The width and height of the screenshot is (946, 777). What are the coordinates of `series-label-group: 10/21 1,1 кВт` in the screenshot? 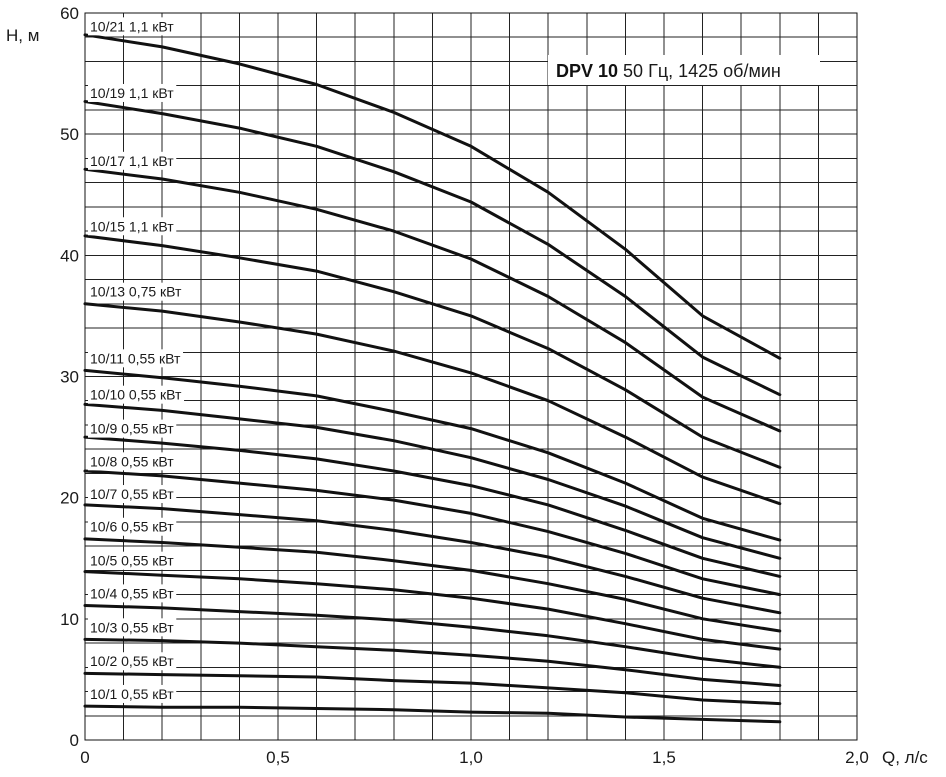 It's located at (132, 26).